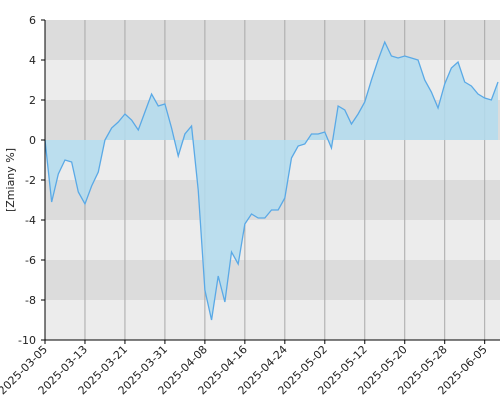 The image size is (500, 400). Describe the element at coordinates (32, 140) in the screenshot. I see `y-tick-label: 0` at that location.